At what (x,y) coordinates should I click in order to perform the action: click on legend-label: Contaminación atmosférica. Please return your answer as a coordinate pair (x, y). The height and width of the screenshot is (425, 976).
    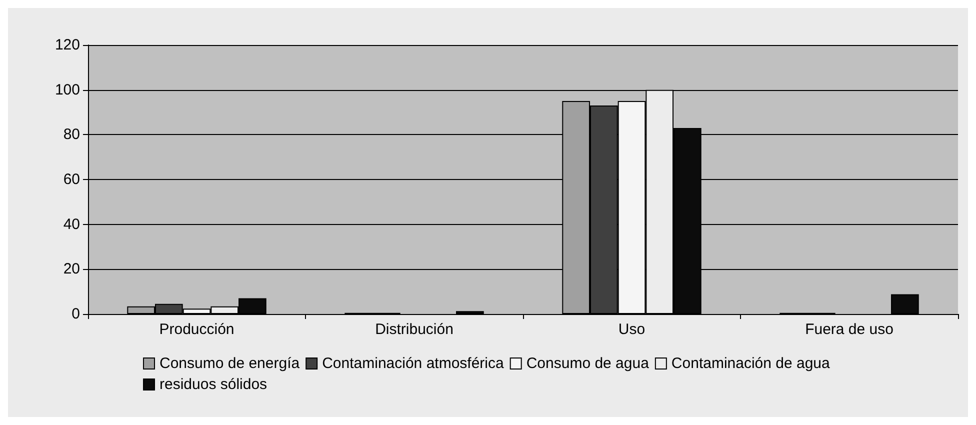
    Looking at the image, I should click on (413, 363).